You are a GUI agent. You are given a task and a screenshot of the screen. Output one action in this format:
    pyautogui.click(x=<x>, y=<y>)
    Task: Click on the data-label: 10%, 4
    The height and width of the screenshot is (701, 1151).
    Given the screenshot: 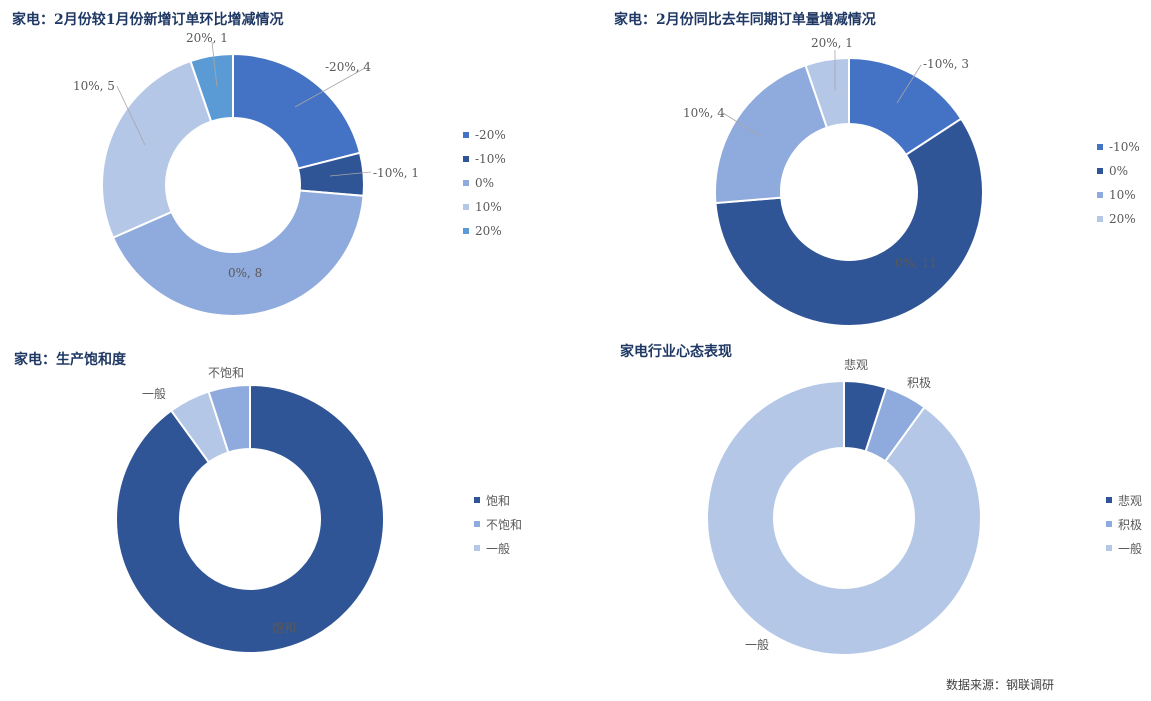 What is the action you would take?
    pyautogui.click(x=704, y=113)
    